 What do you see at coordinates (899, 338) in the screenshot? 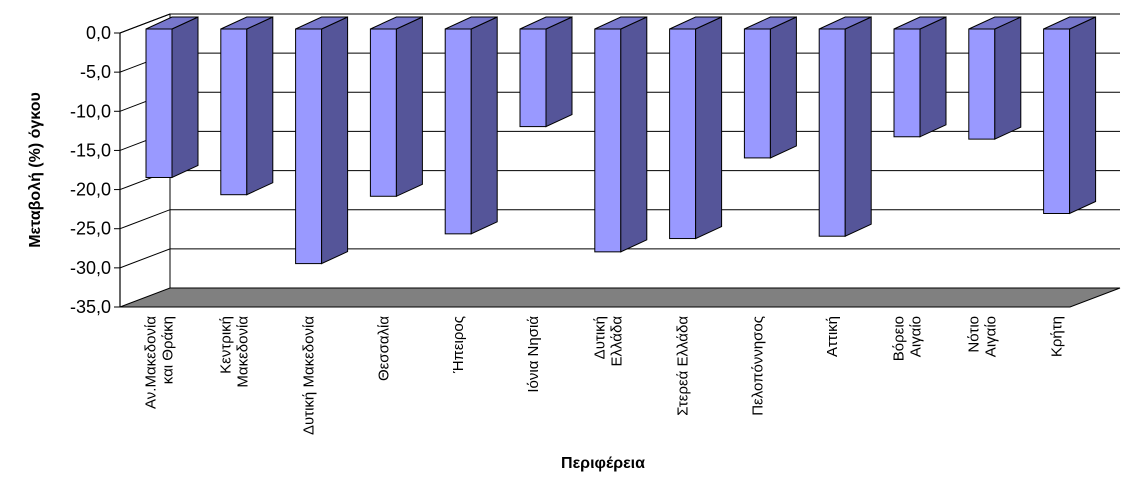
I see `x-tick-label-line: Βόρειο` at bounding box center [899, 338].